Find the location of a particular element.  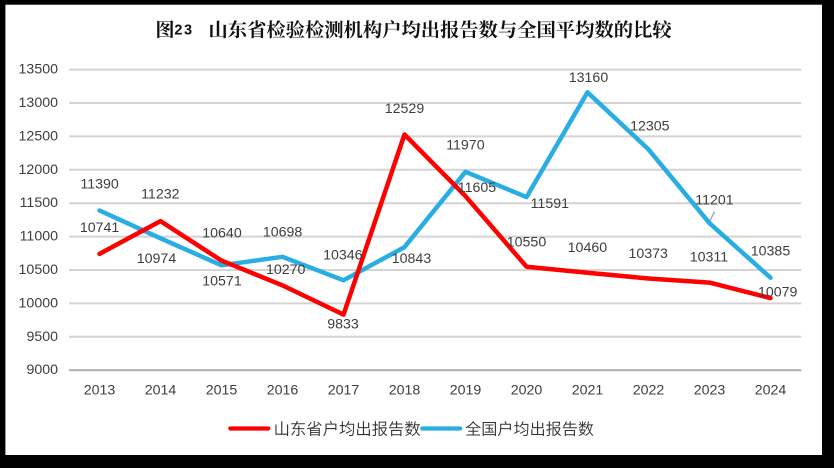

svg-text: 10079 is located at coordinates (778, 293).